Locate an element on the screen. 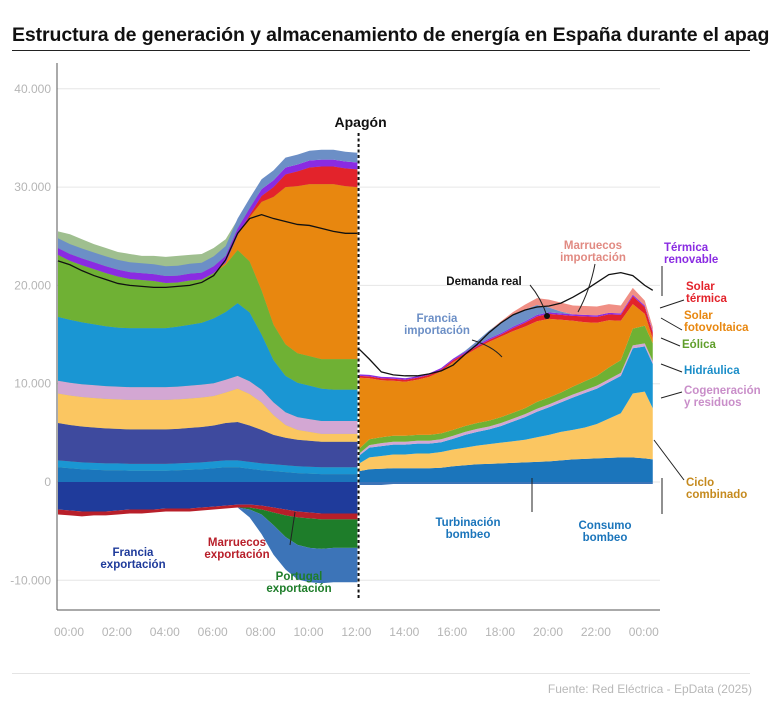 Image resolution: width=770 pixels, height=718 pixels. y-tick-label: -10.000 is located at coordinates (30, 580).